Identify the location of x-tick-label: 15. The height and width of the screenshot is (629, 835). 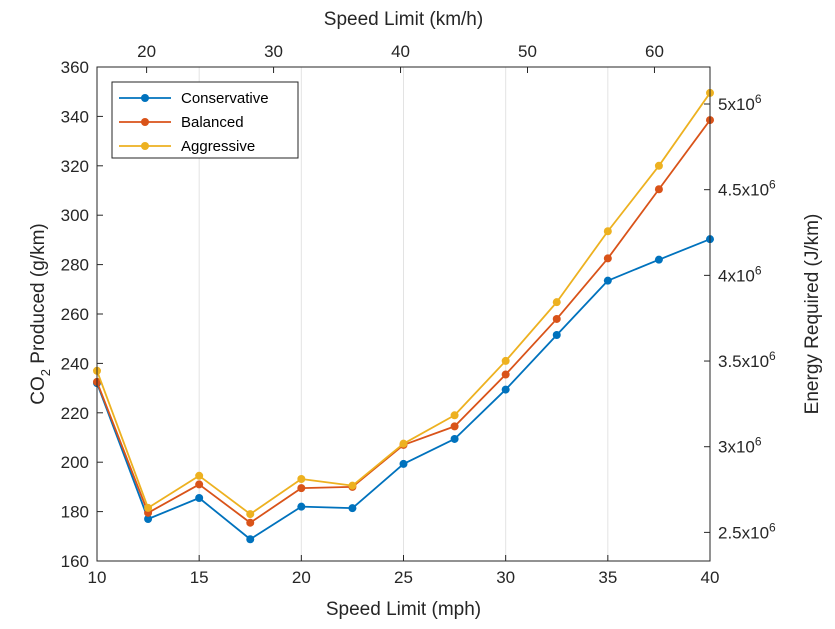
(199, 577).